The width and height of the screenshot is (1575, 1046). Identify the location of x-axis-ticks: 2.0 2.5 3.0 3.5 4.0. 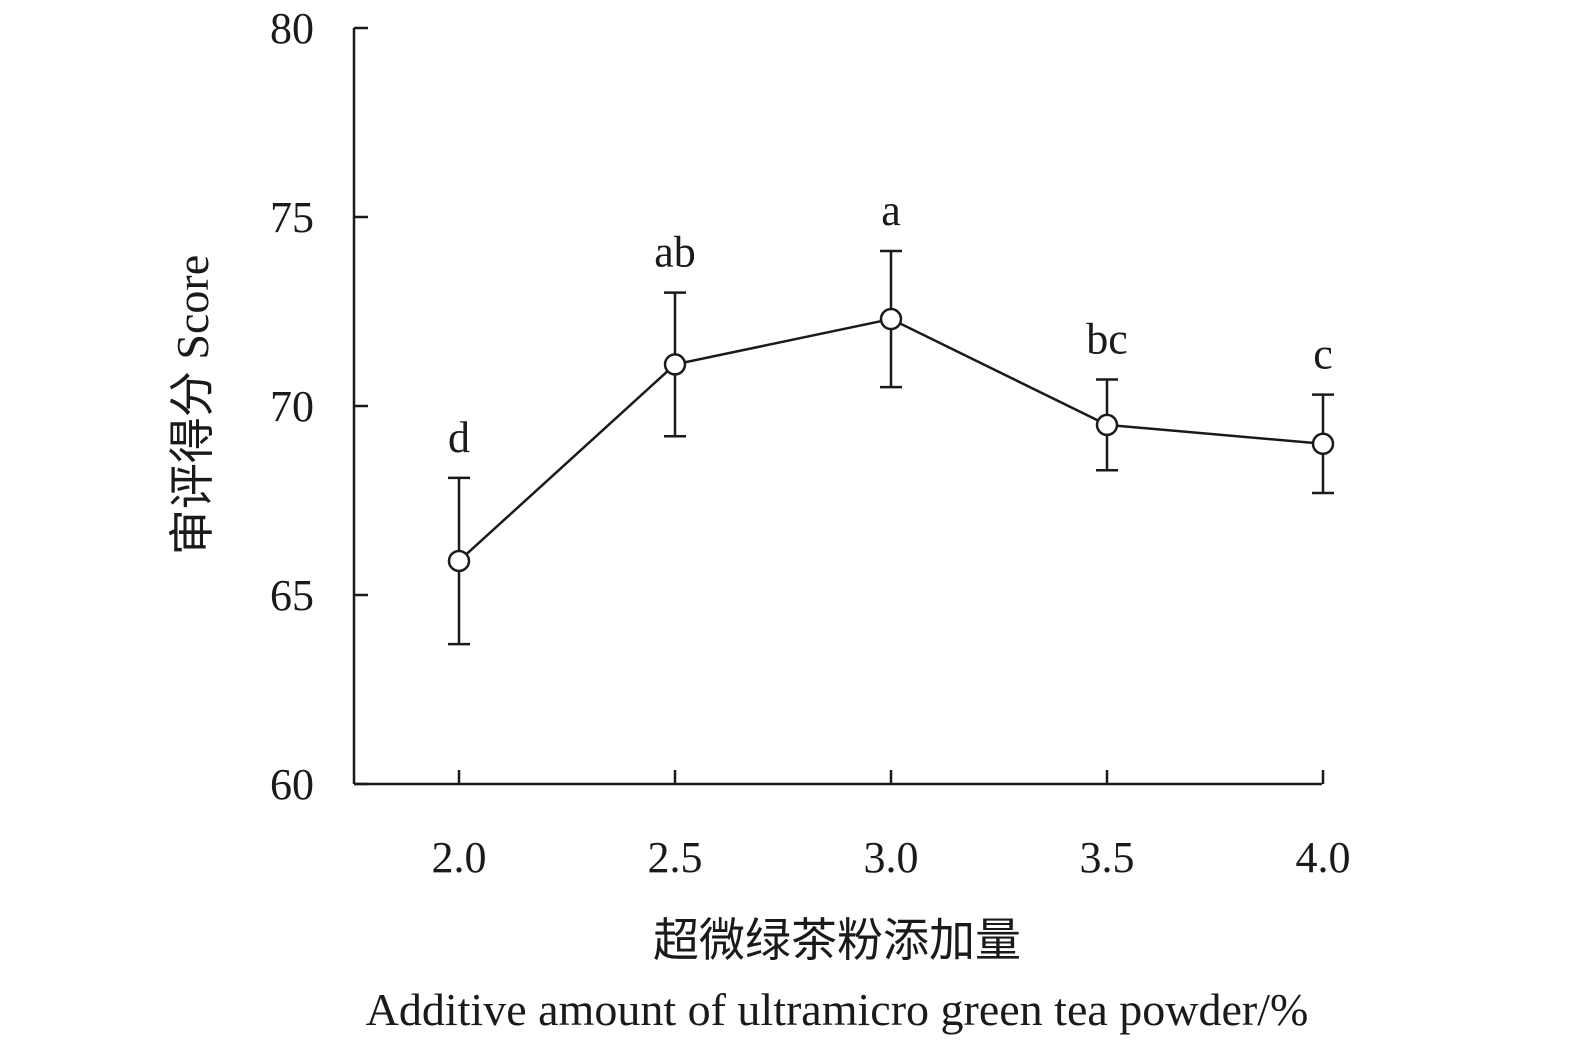
(891, 826).